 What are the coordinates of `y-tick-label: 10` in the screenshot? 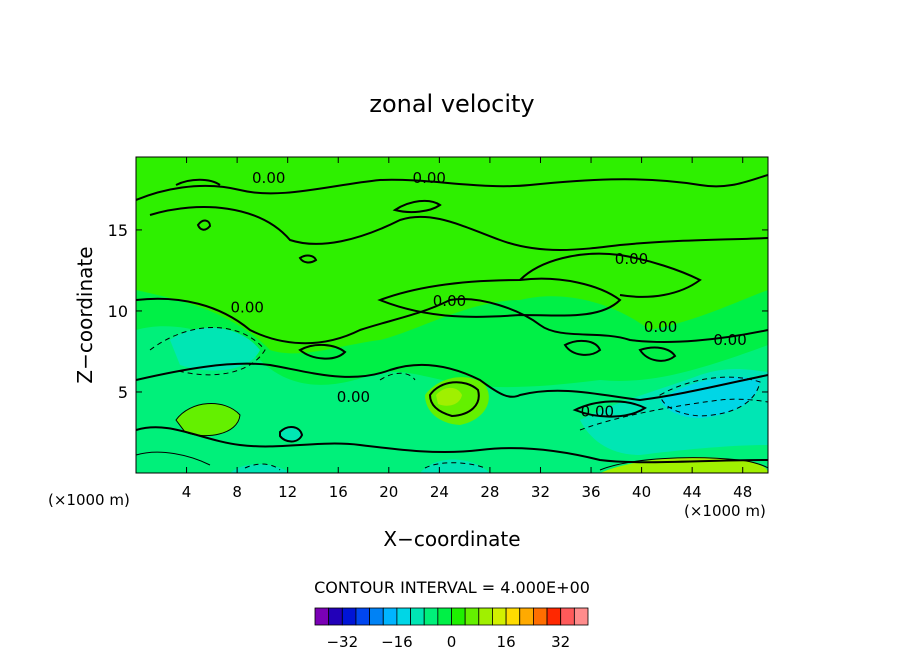 It's located at (118, 311).